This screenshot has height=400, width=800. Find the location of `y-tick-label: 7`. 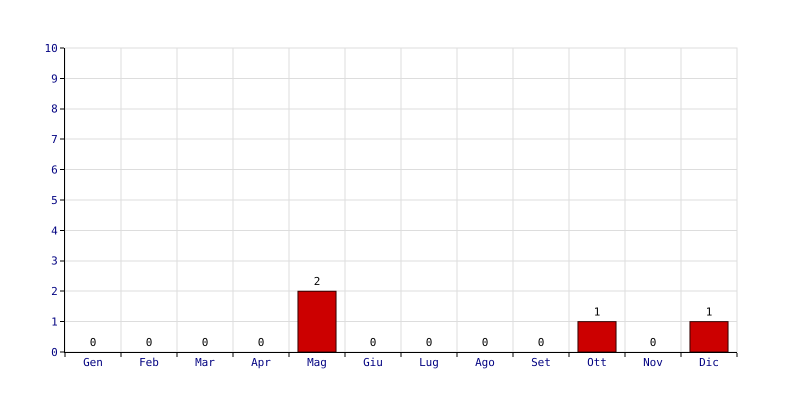

y-tick-label: 7 is located at coordinates (54, 139).